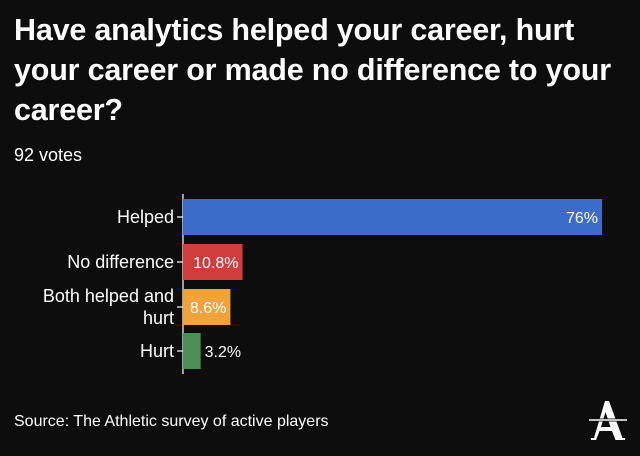  I want to click on value-label-0: 76%, so click(582, 218).